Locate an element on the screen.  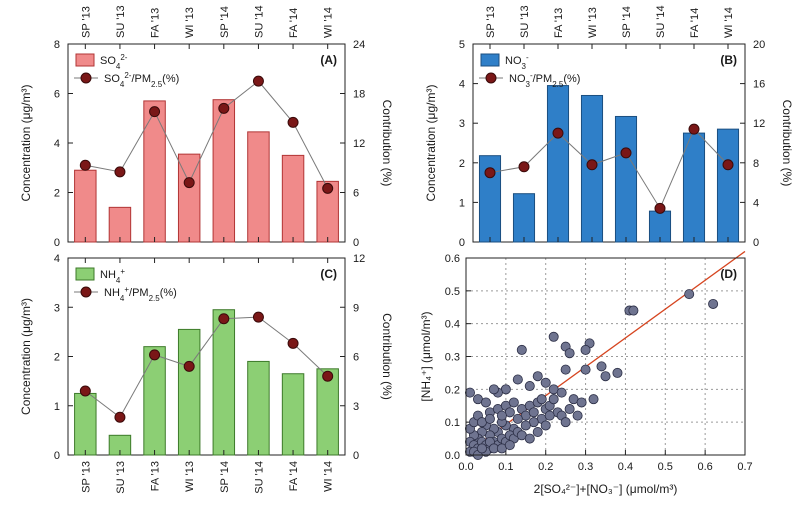
y-tick-label: 8 is located at coordinates (57, 45).